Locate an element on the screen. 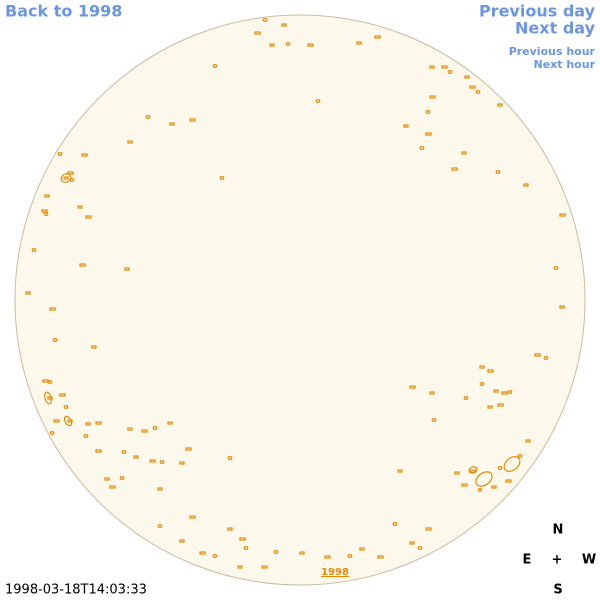 The image size is (600, 600). next-hour-link: Next hour is located at coordinates (565, 64).